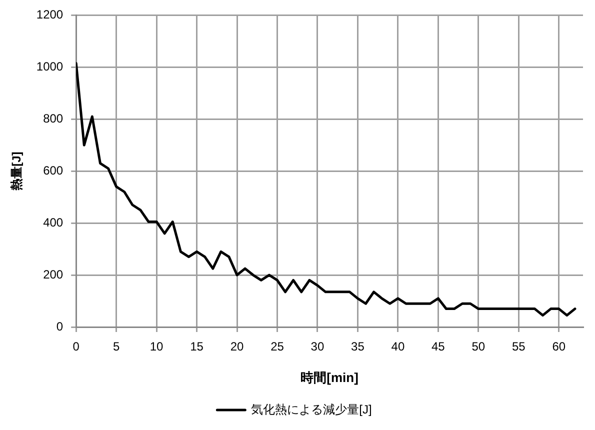 This screenshot has width=595, height=430. I want to click on x-tick-label: 55, so click(519, 347).